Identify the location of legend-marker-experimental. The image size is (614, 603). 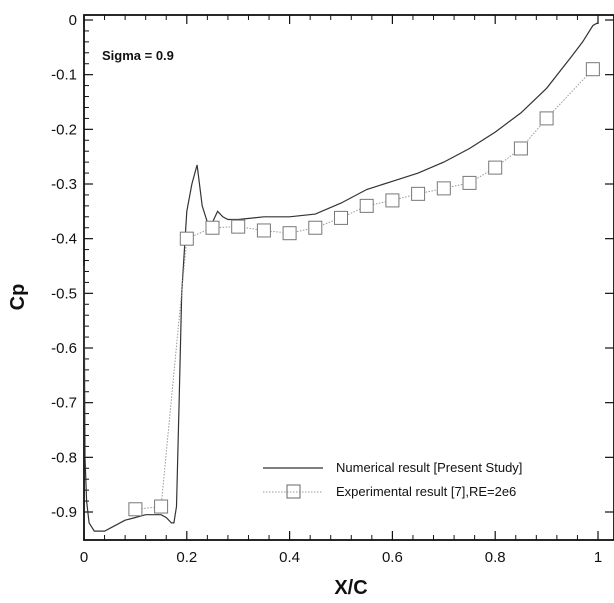
(293, 491).